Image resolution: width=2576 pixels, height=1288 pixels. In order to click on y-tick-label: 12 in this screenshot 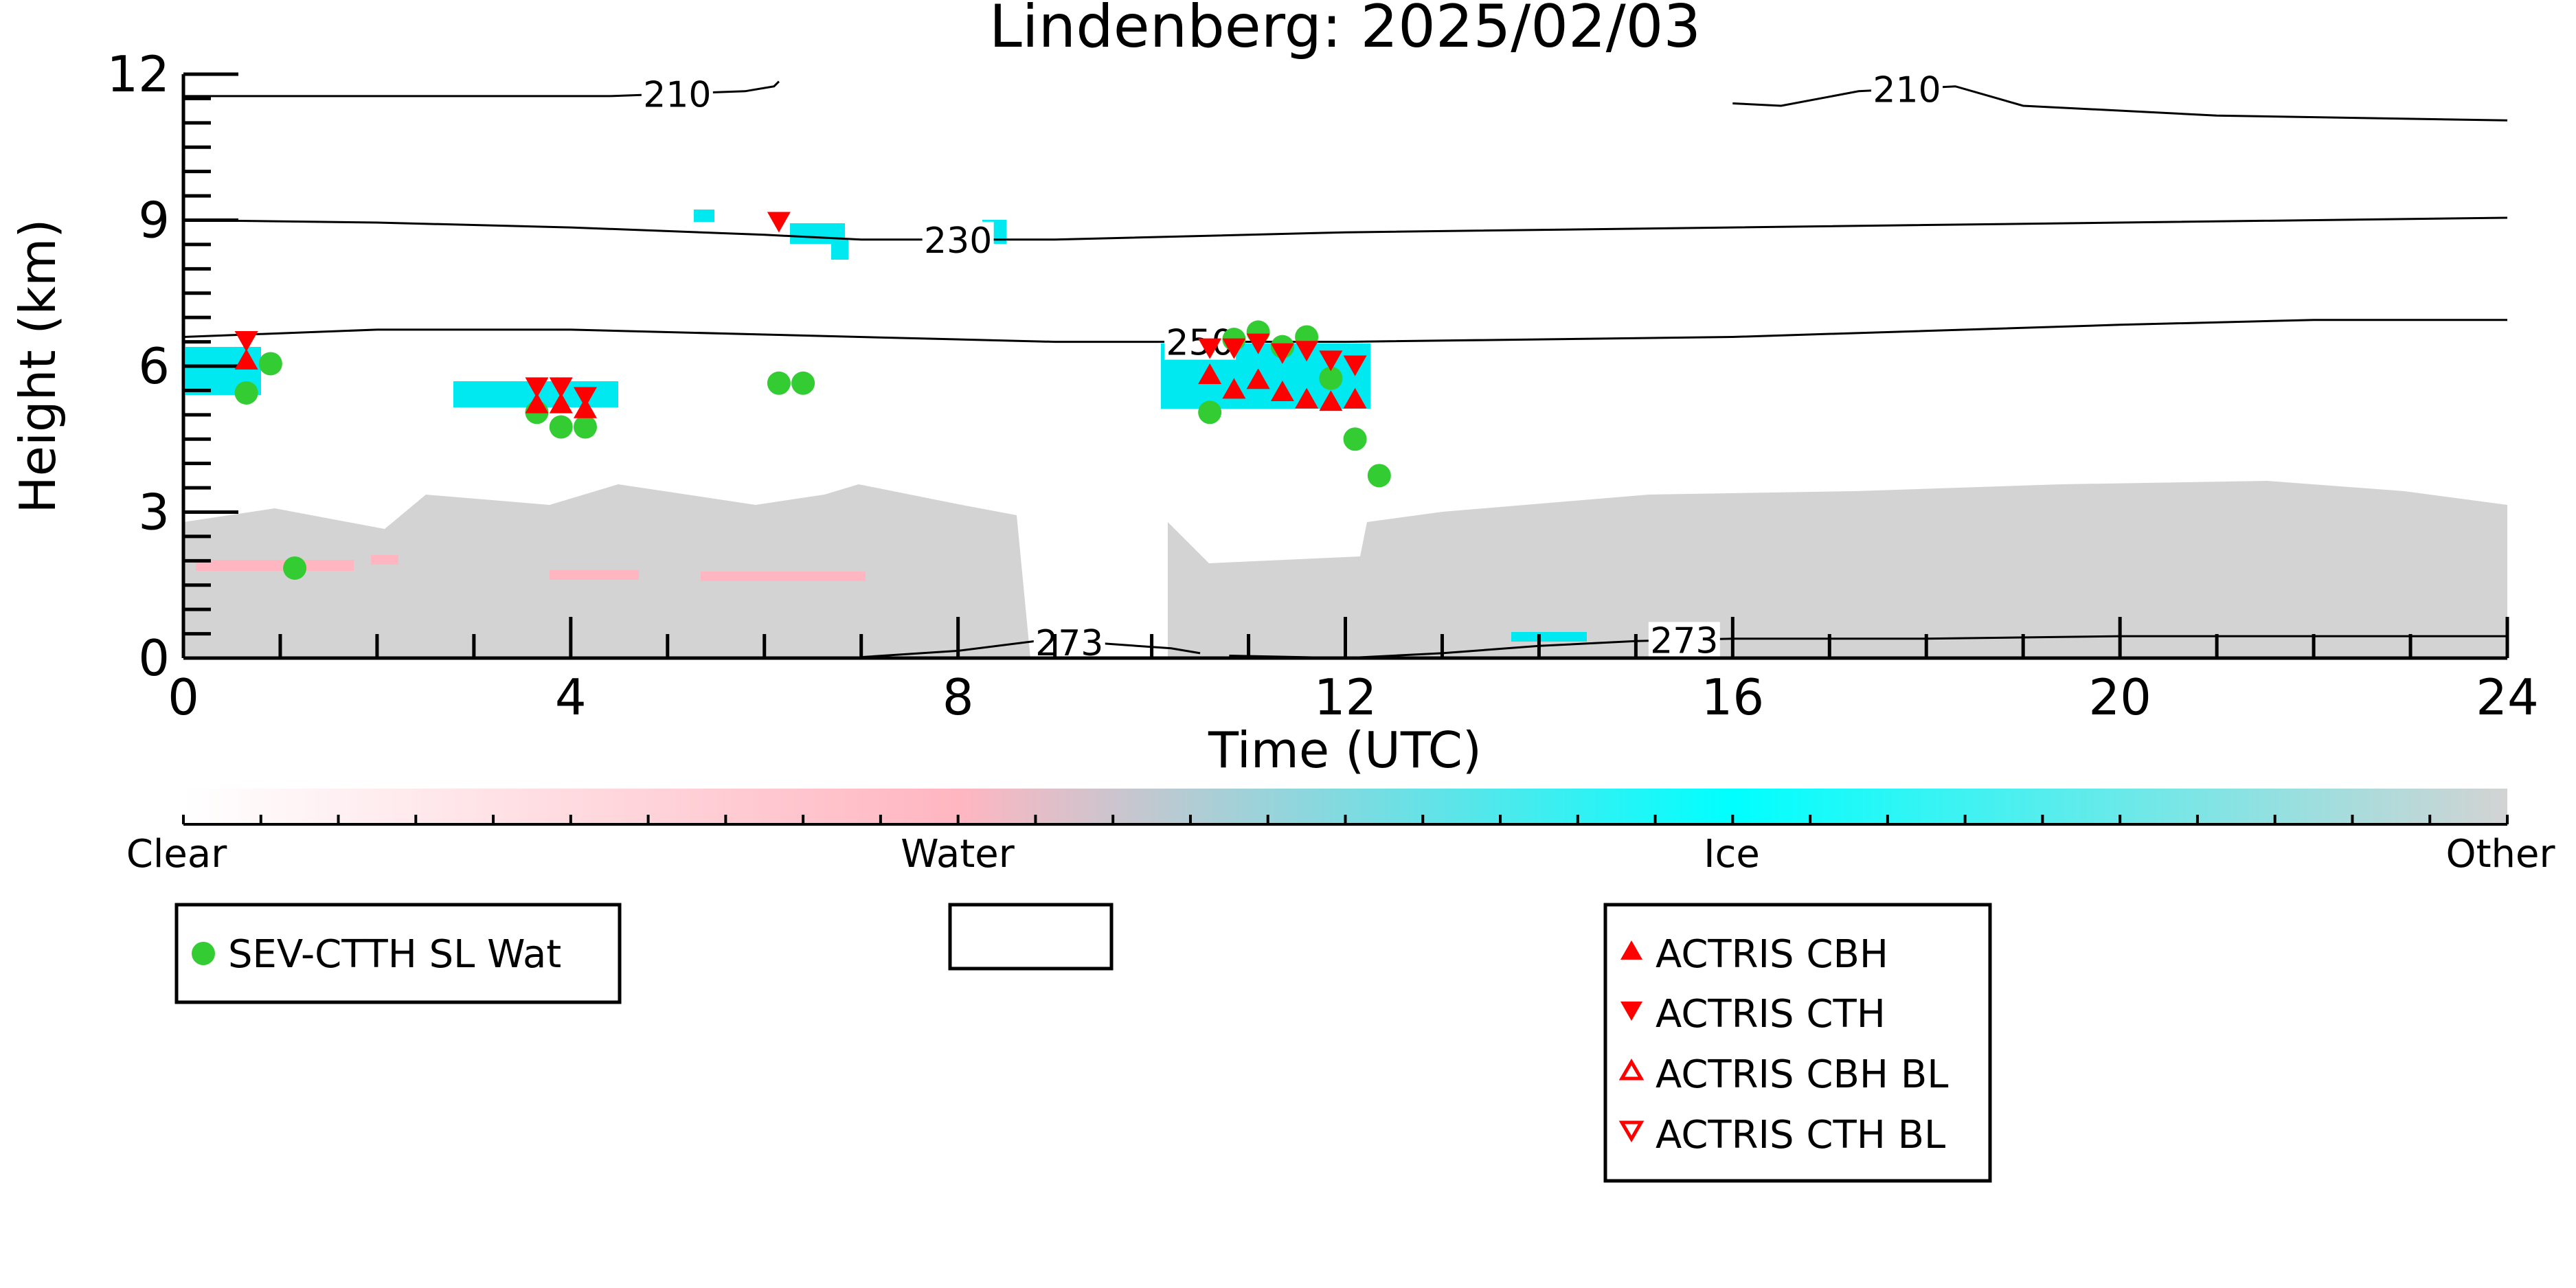, I will do `click(138, 74)`.